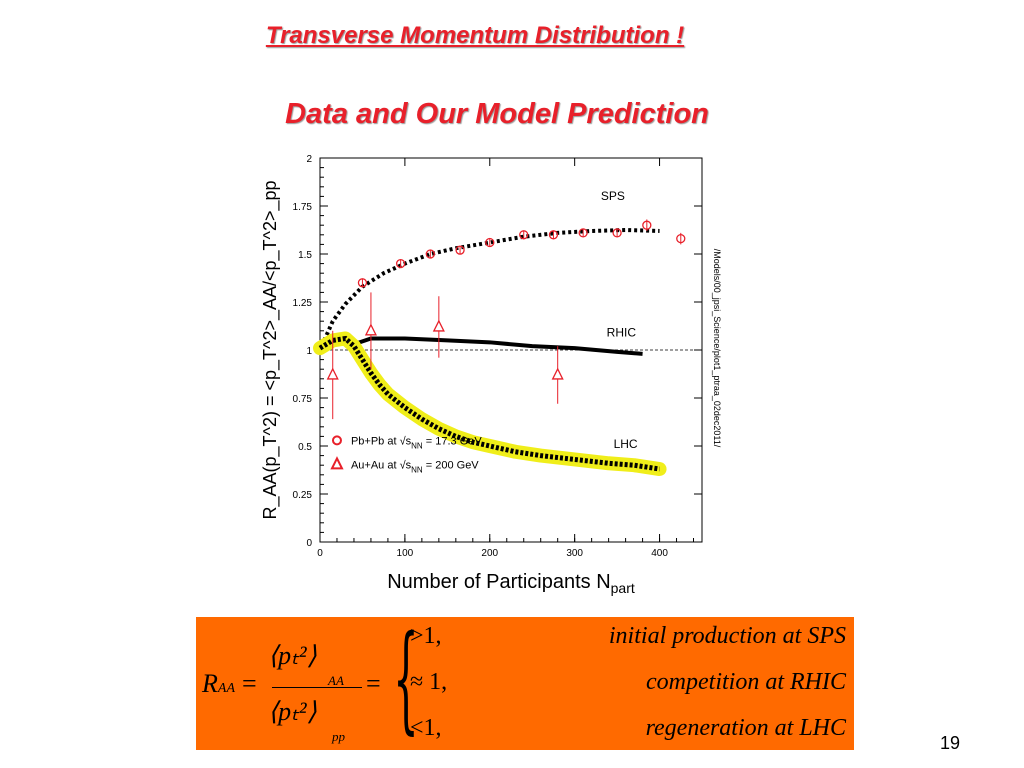  Describe the element at coordinates (950, 743) in the screenshot. I see `page-number: 19` at that location.